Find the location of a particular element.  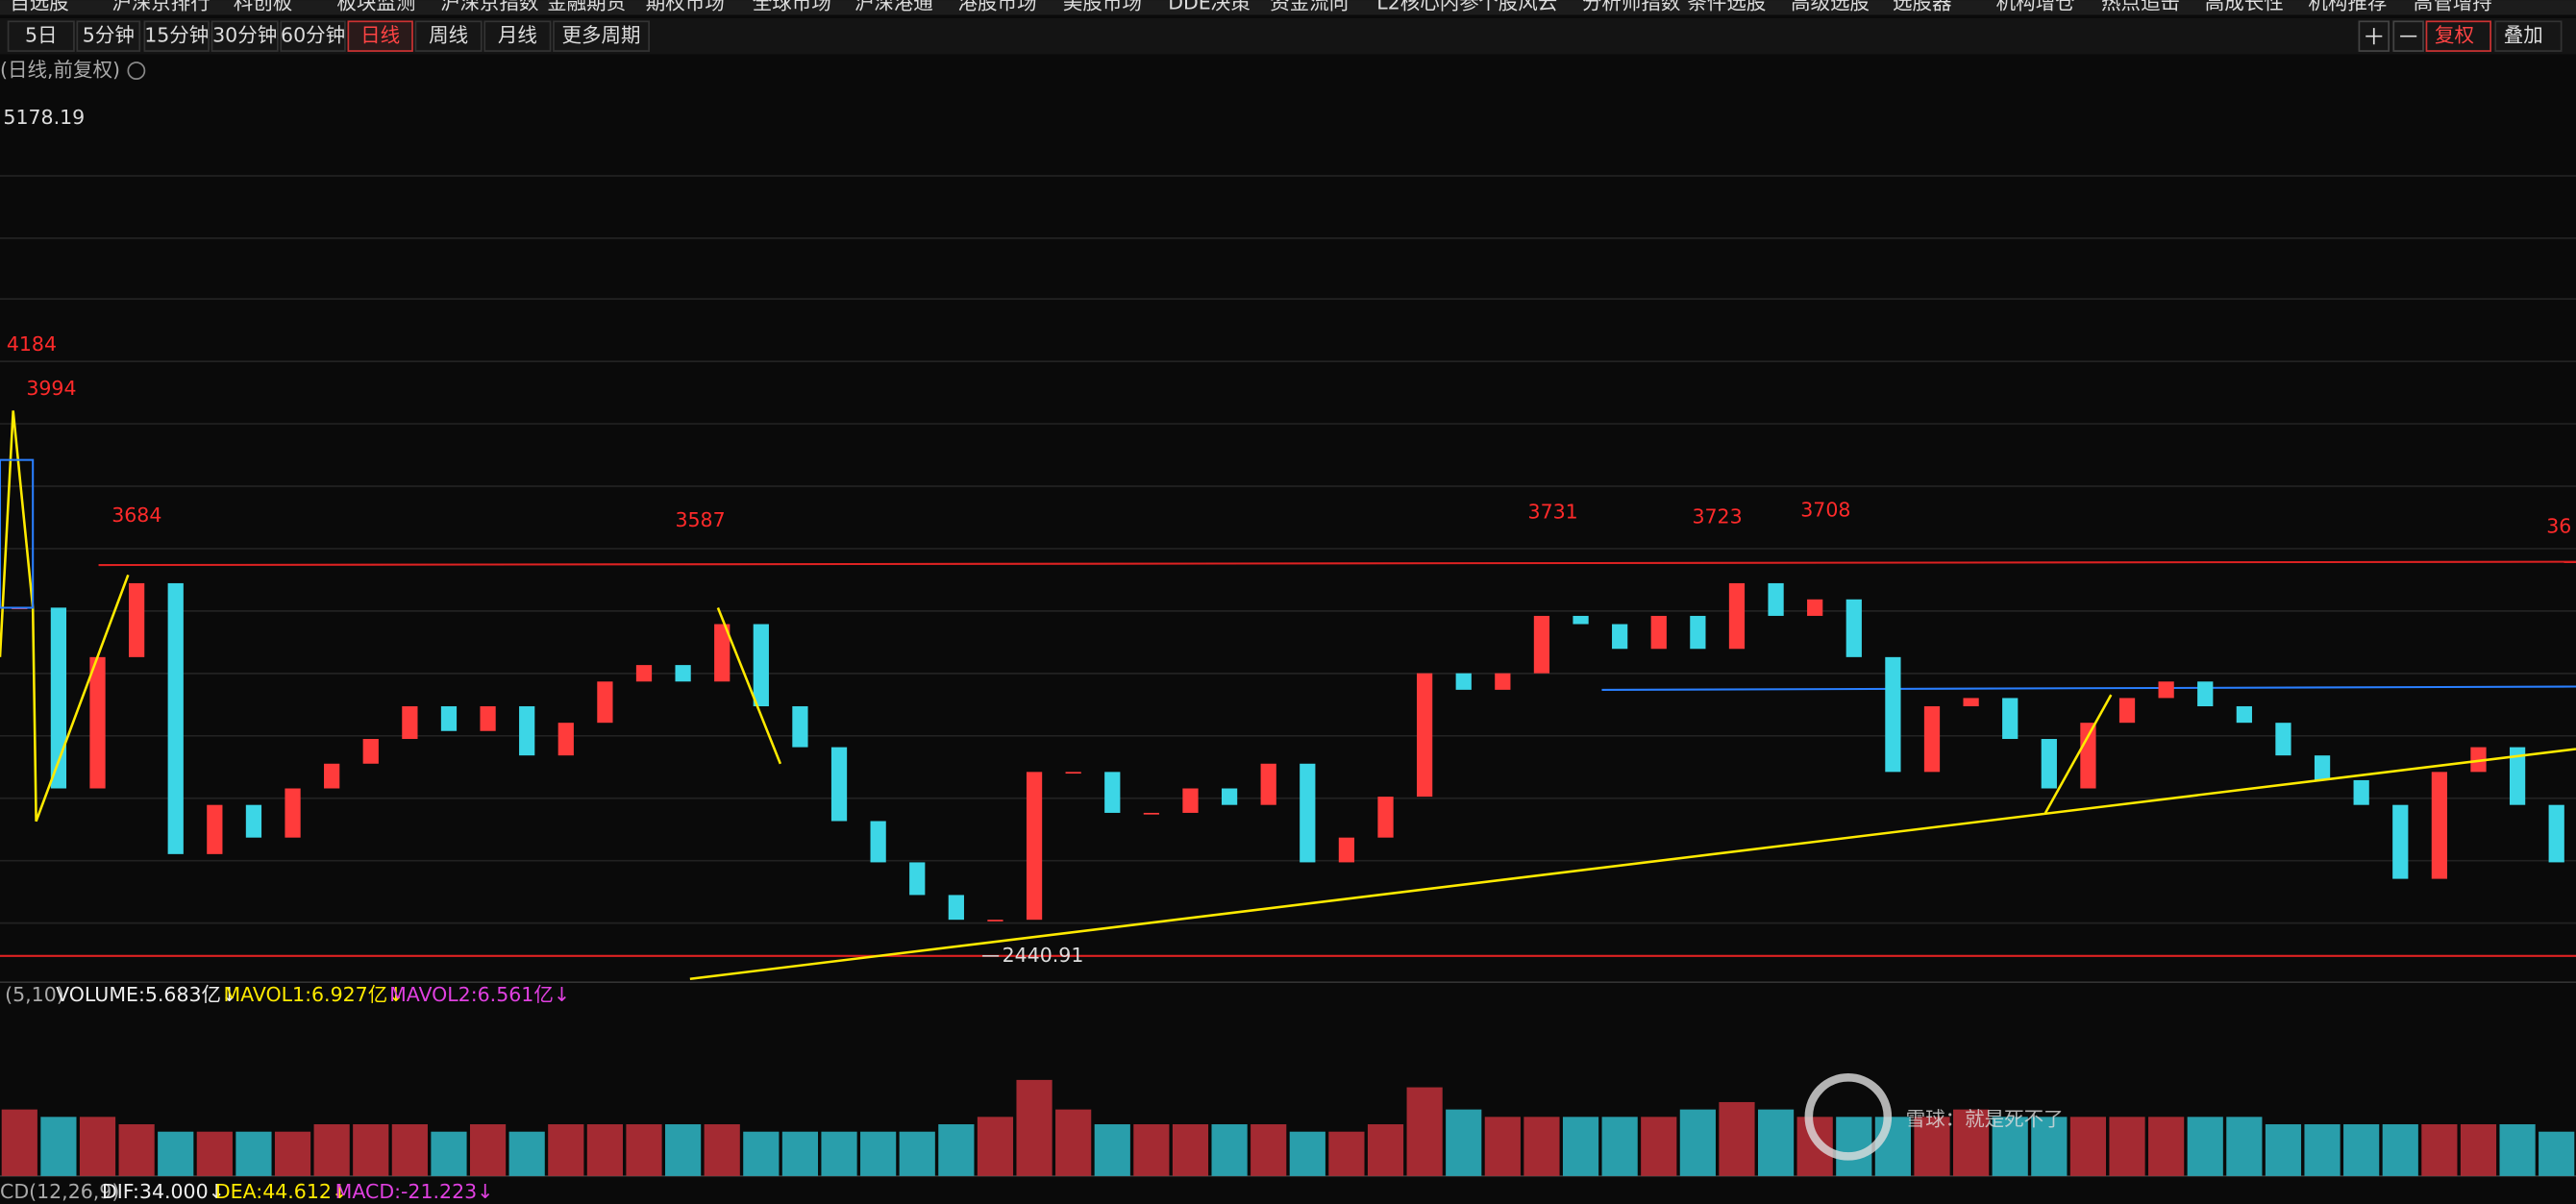

zoom-icons is located at coordinates (2391, 36).